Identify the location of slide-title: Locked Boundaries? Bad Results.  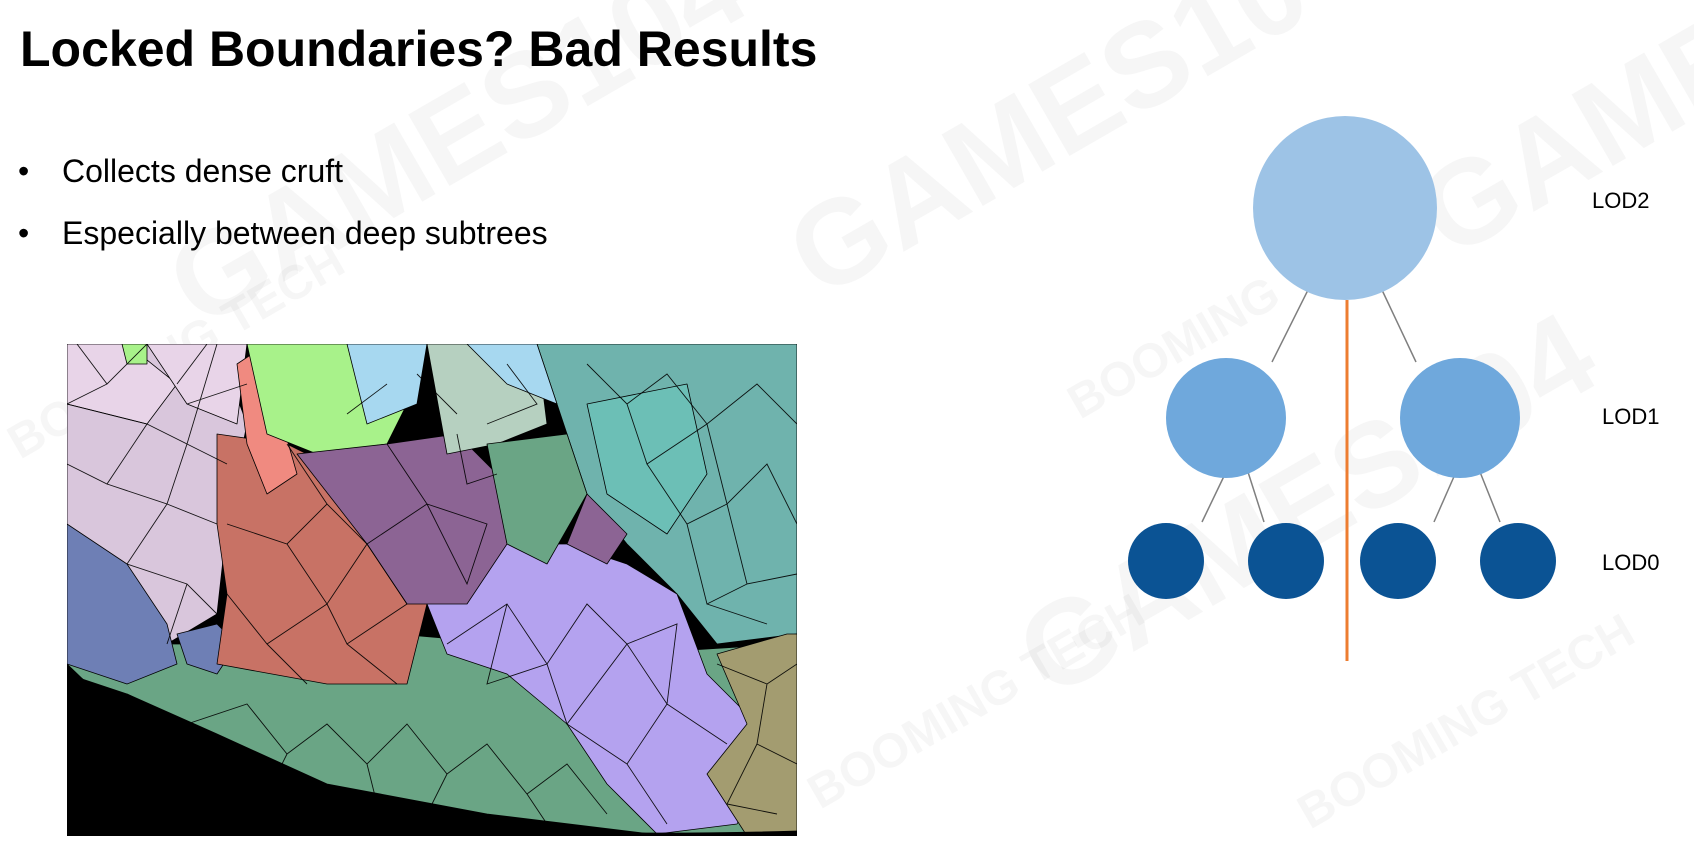
(419, 49).